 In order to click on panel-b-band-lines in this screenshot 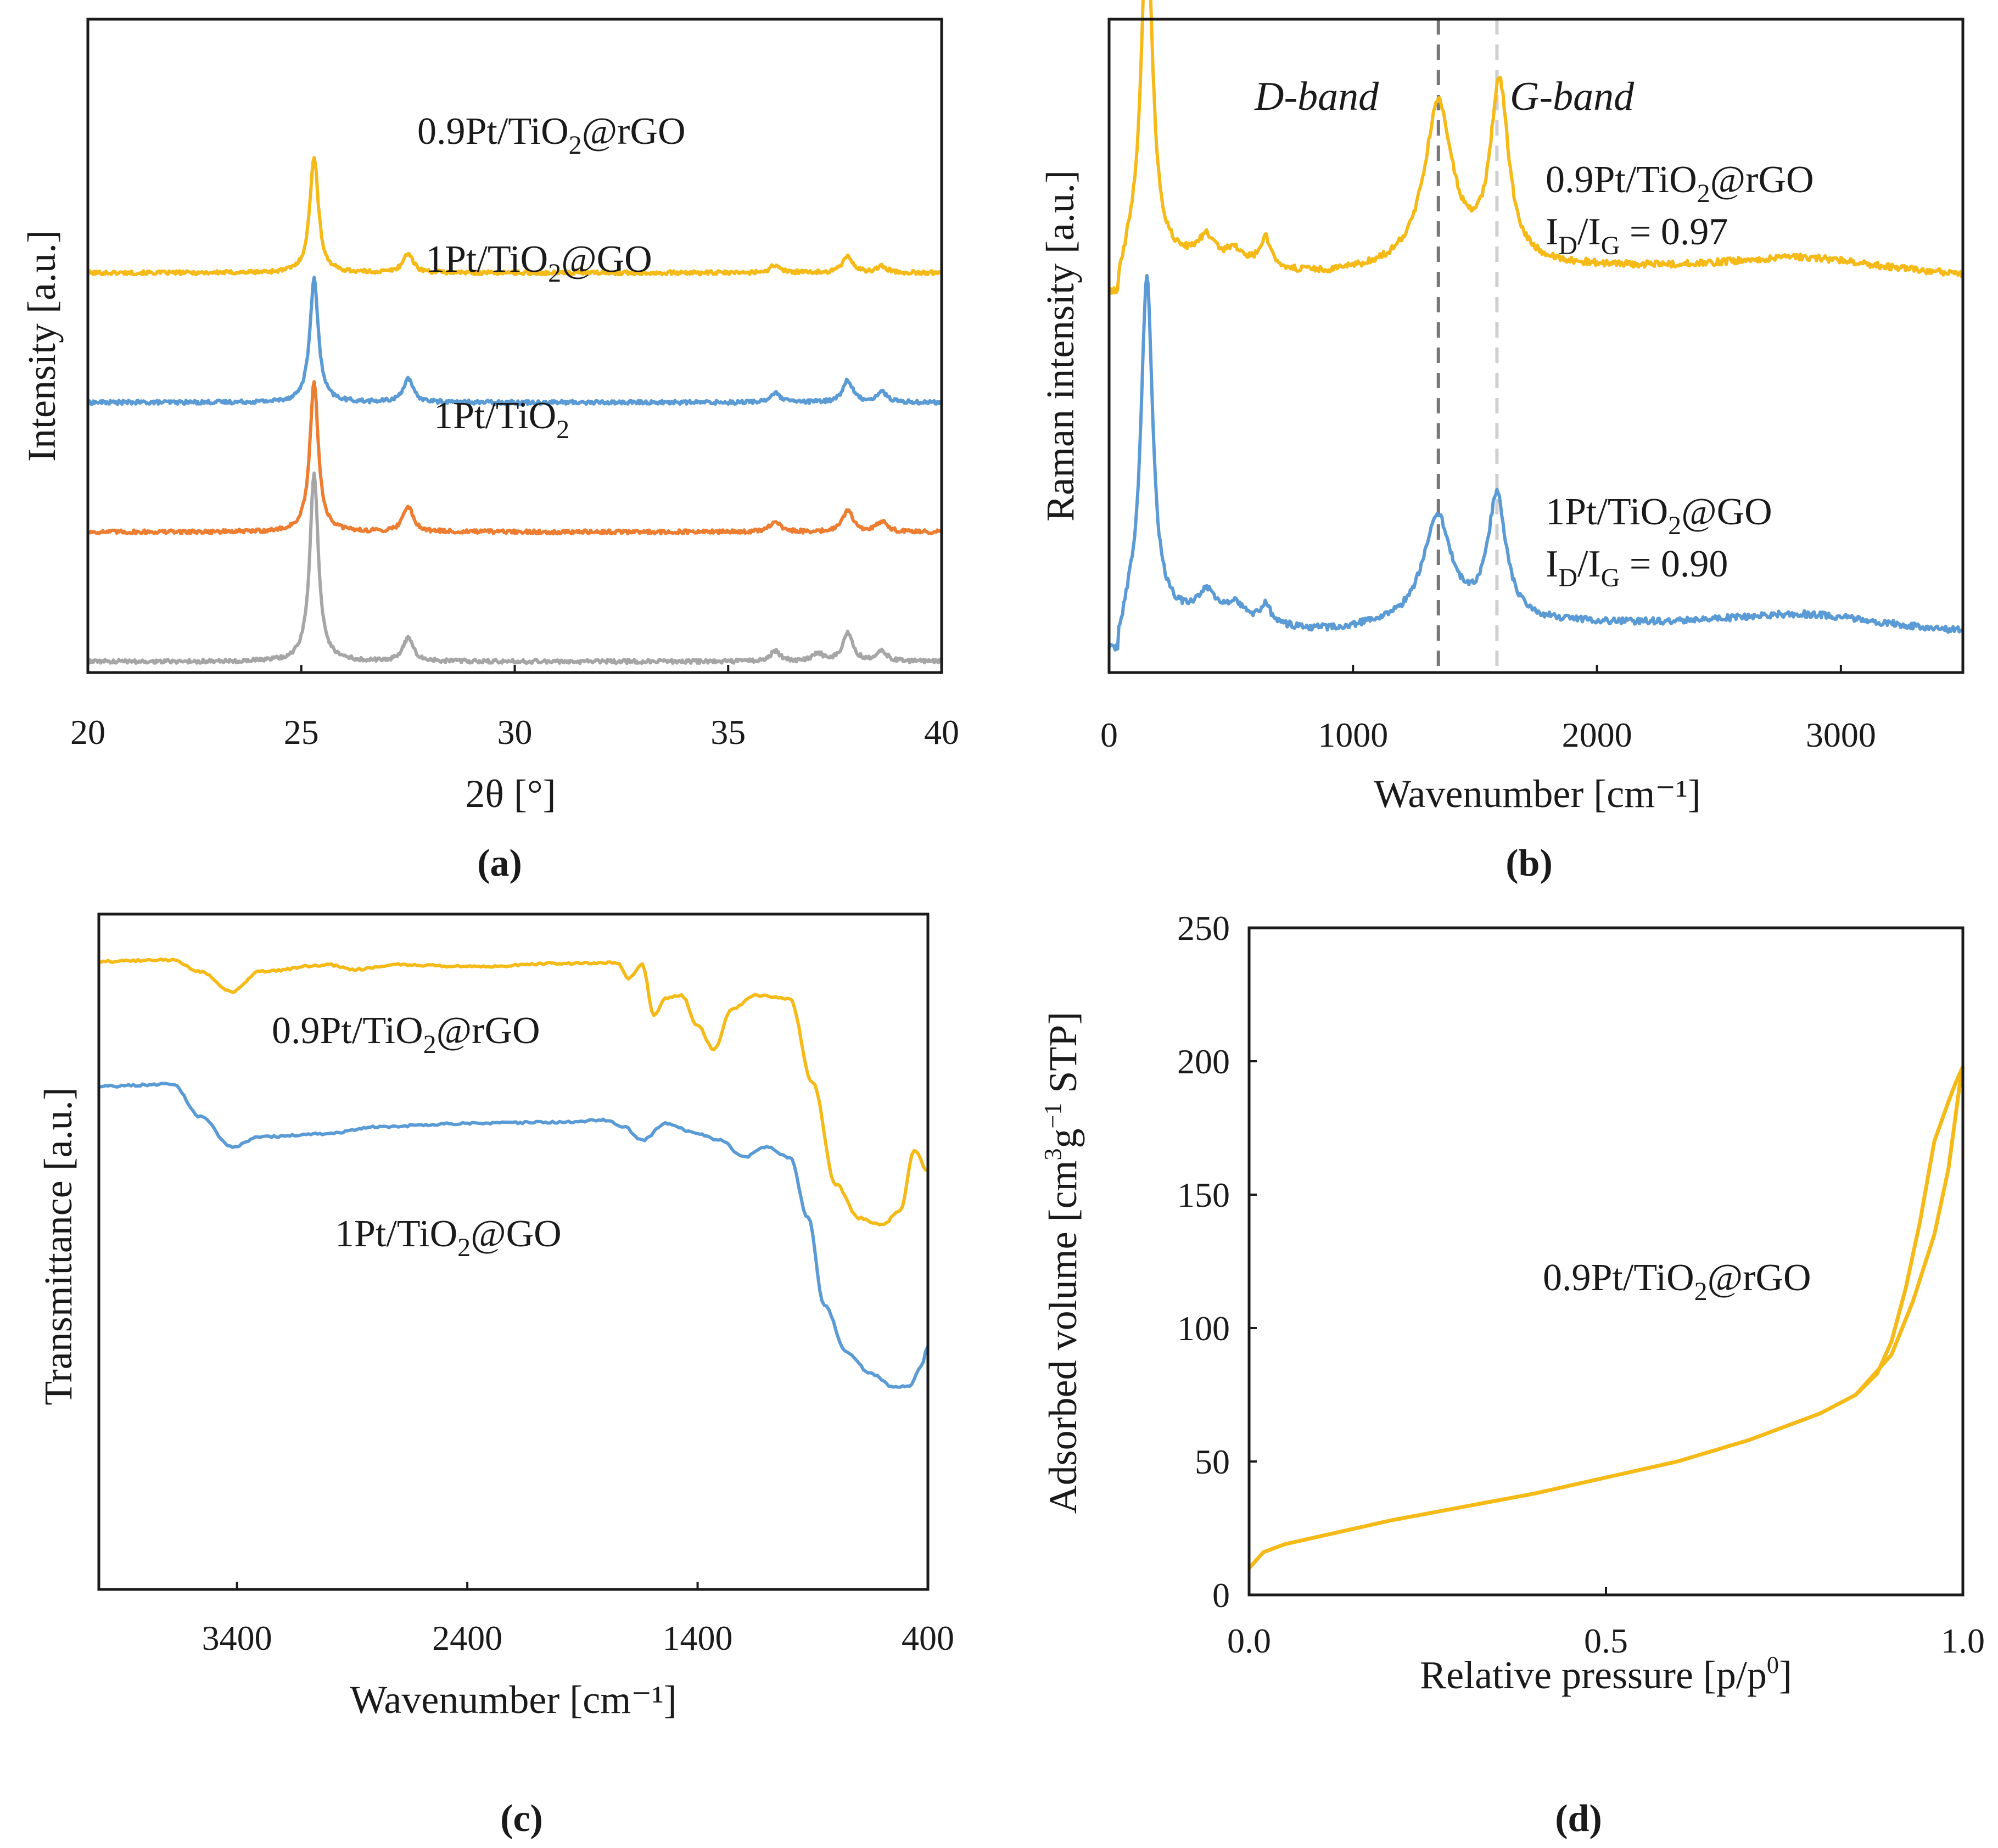, I will do `click(1467, 346)`.